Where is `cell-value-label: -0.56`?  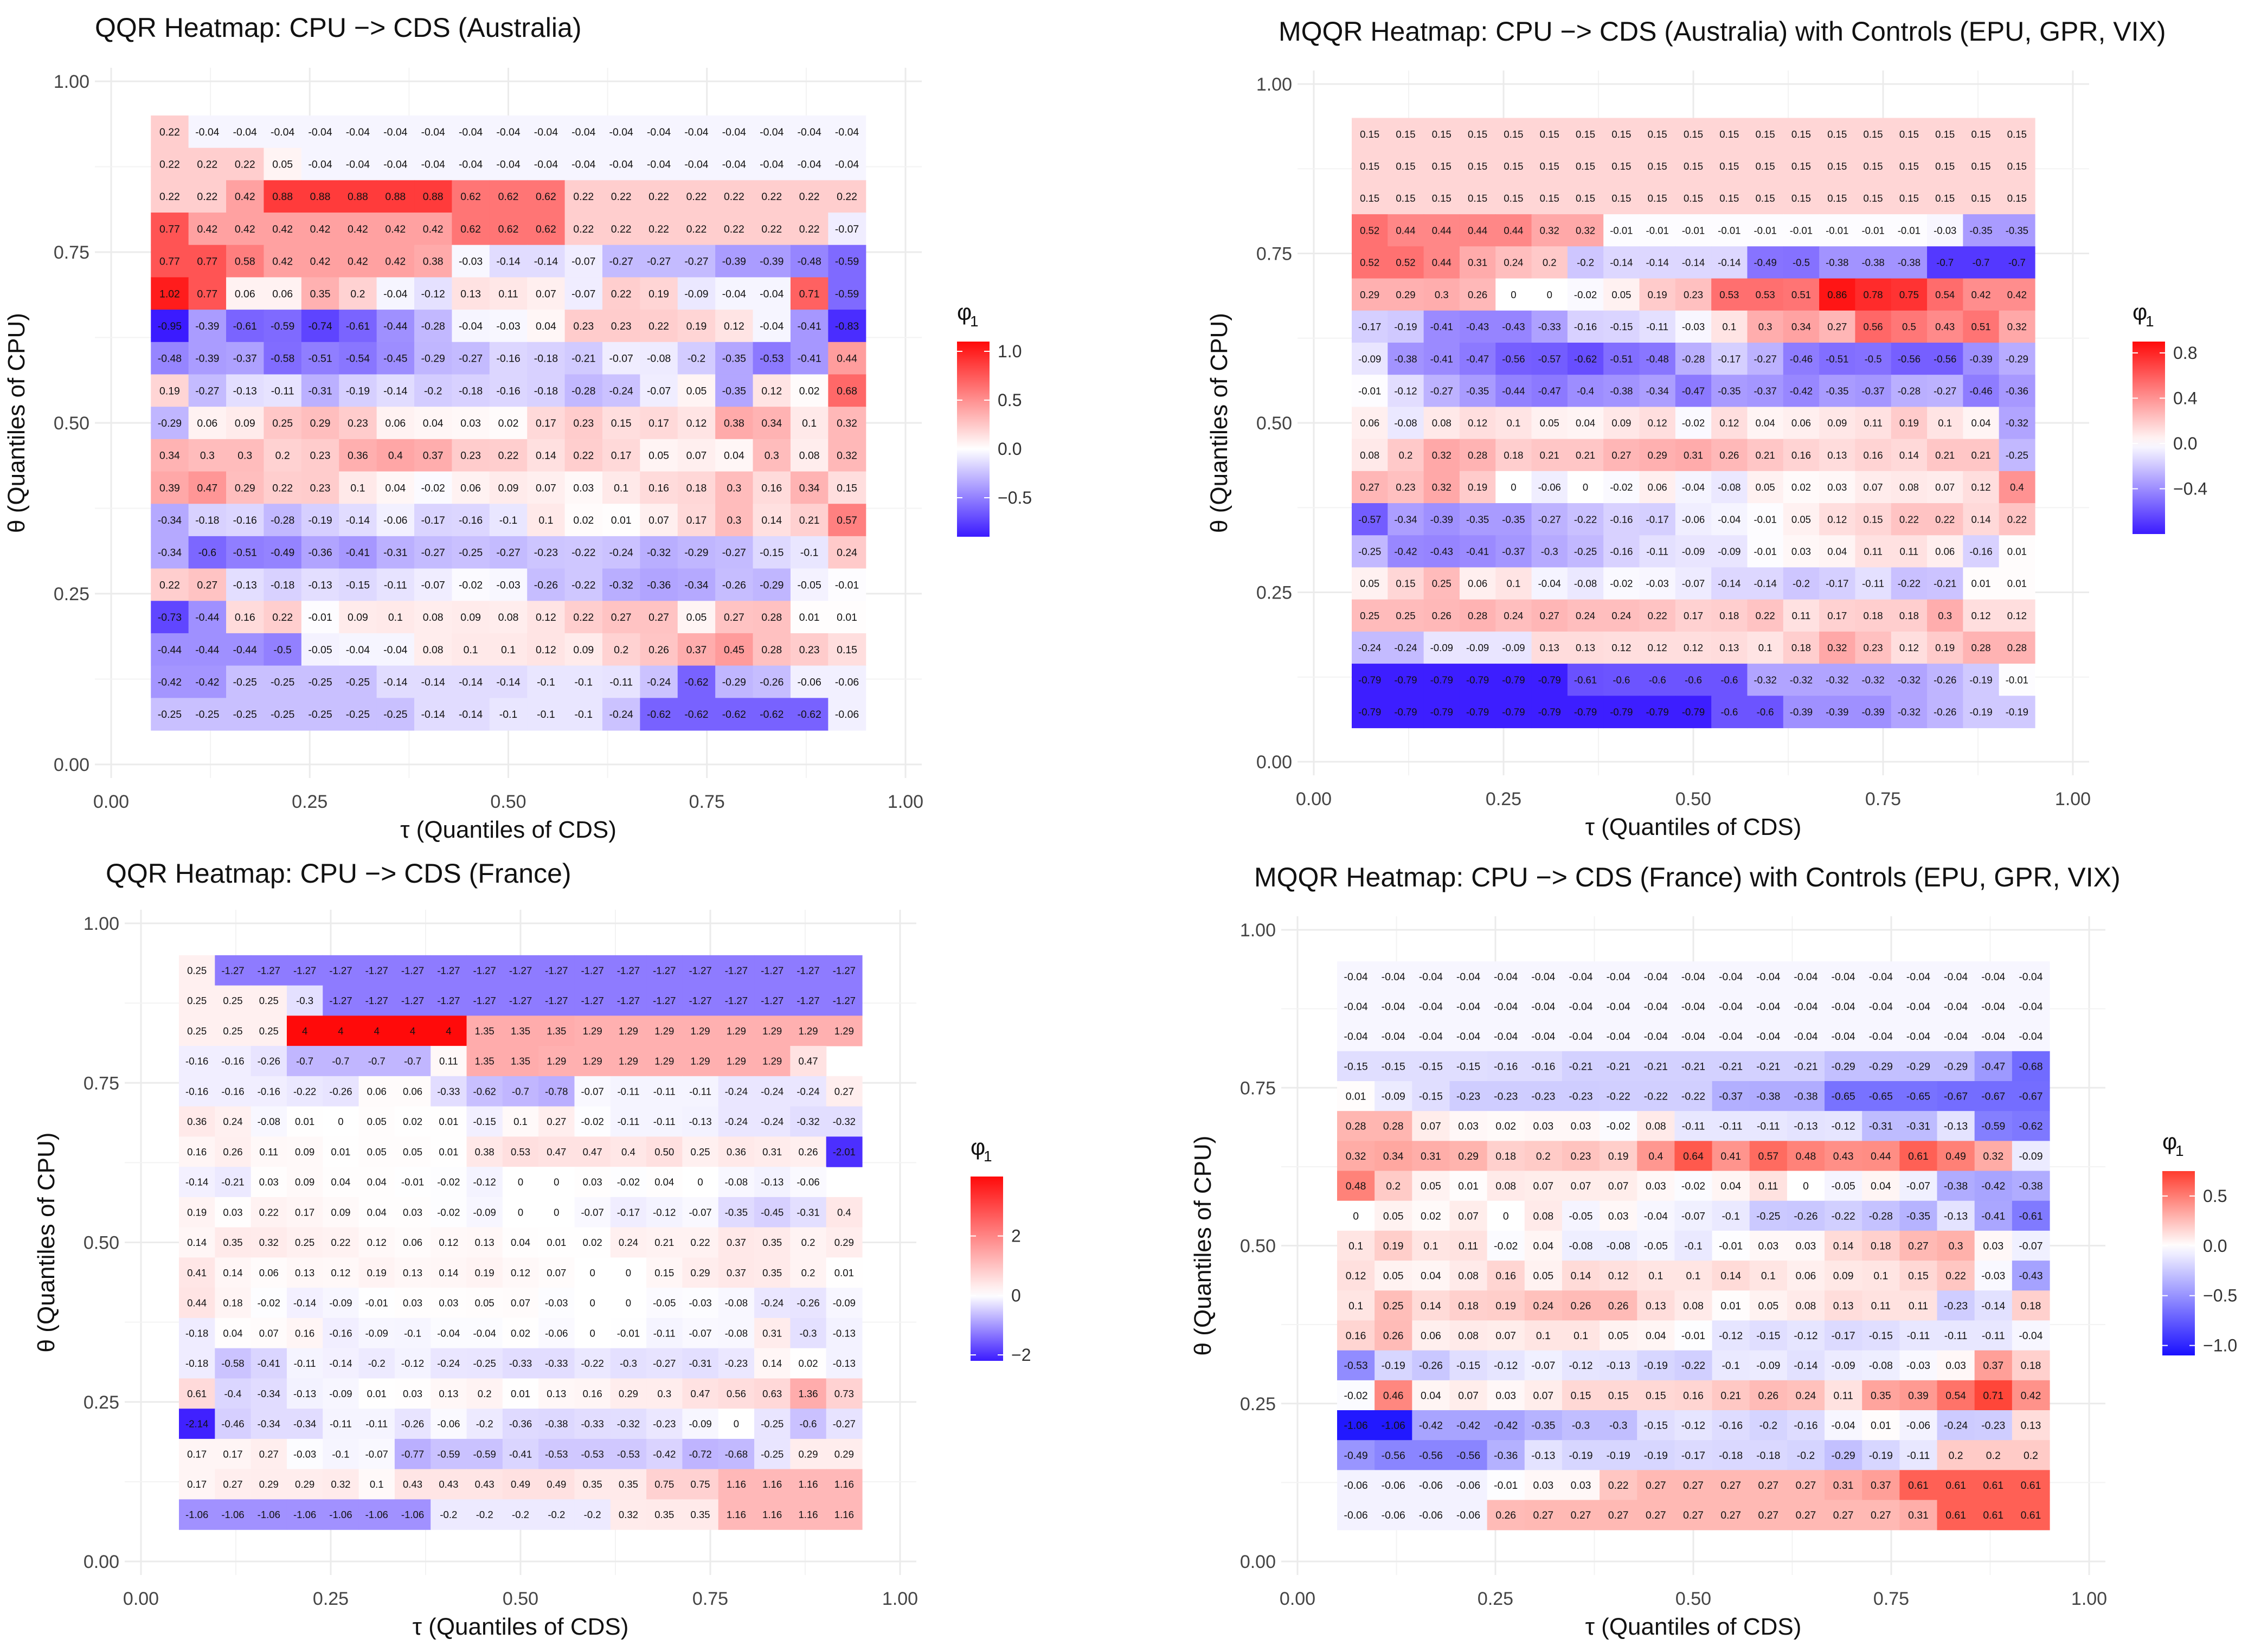
cell-value-label: -0.56 is located at coordinates (1431, 1456).